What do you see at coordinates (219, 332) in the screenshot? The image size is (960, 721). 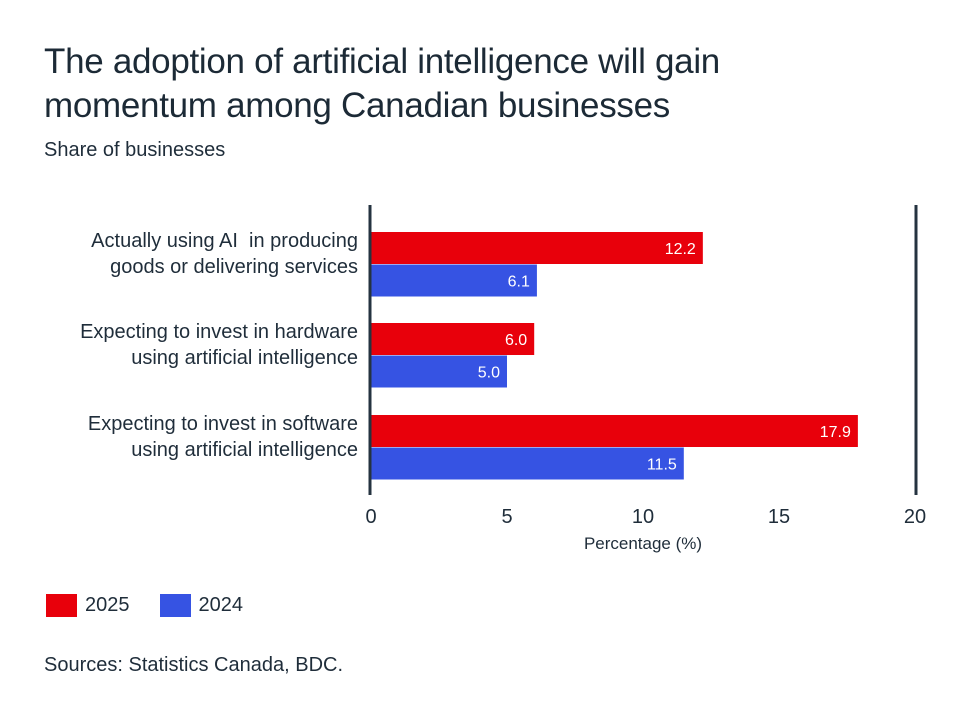 I see `category-label-1-line-0: Expecting to invest in hardware` at bounding box center [219, 332].